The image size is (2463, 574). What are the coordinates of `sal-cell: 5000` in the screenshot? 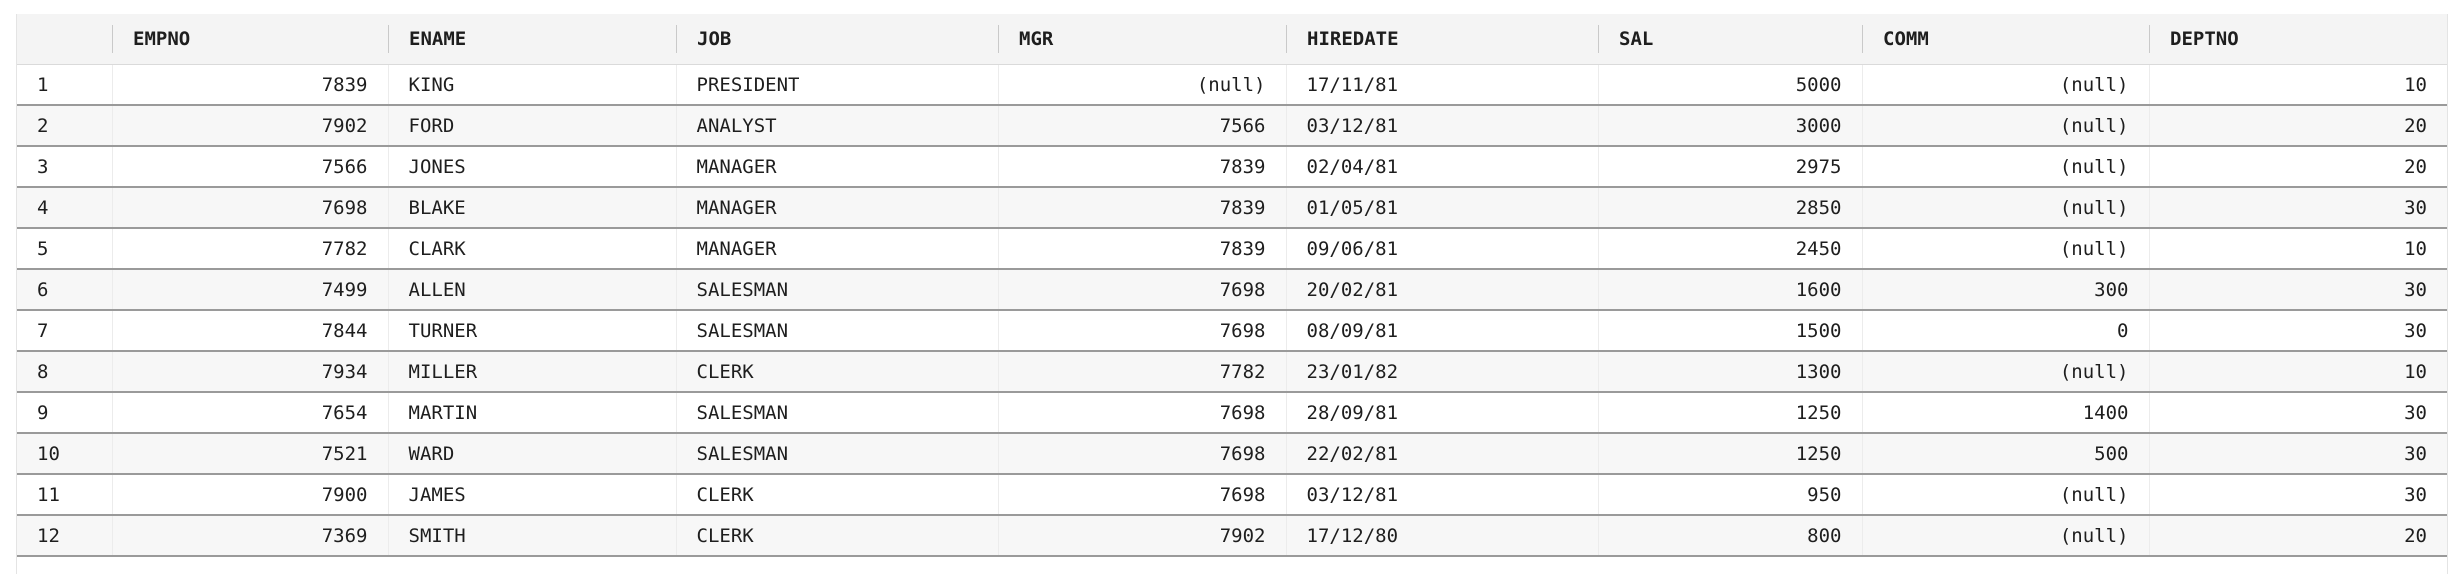 It's located at (1729, 85).